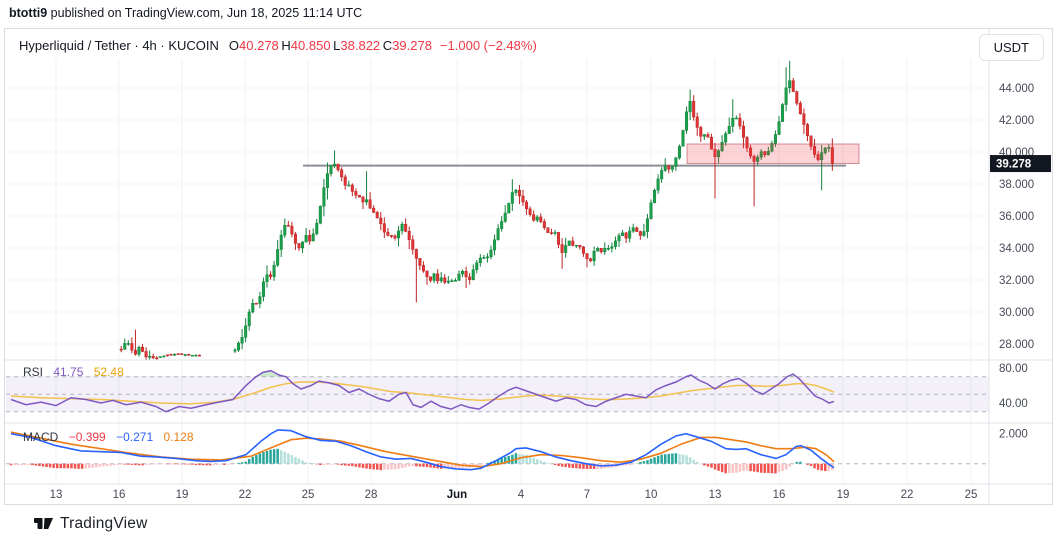 Image resolution: width=1057 pixels, height=546 pixels. Describe the element at coordinates (1016, 185) in the screenshot. I see `svg-text: 38.000` at that location.